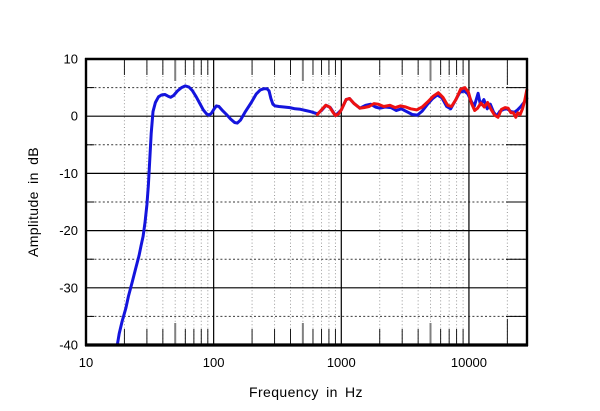 Image resolution: width=600 pixels, height=411 pixels. What do you see at coordinates (86, 362) in the screenshot?
I see `x-tick-label-10: 10` at bounding box center [86, 362].